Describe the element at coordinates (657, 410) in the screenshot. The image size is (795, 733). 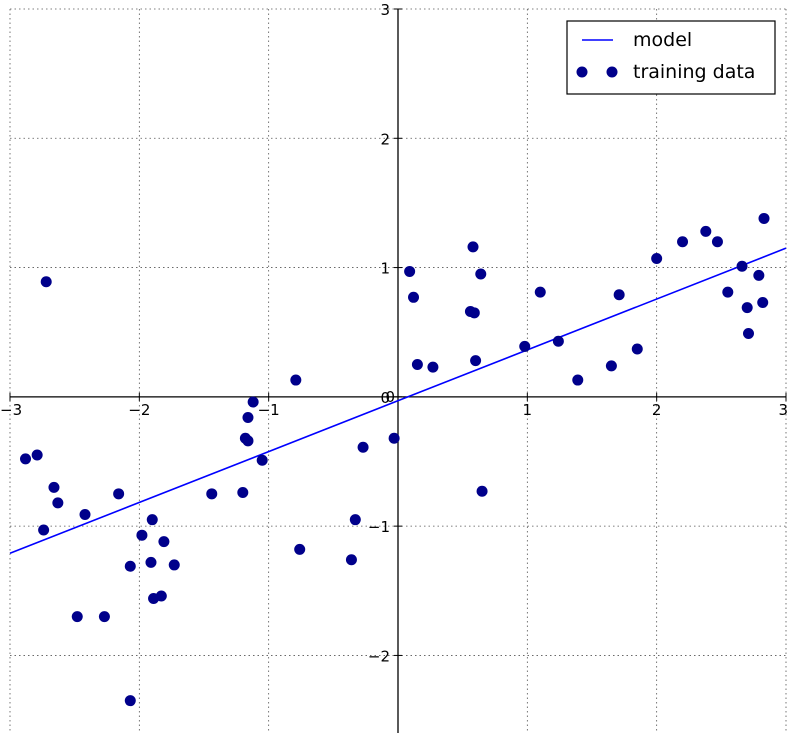
I see `x-tick-label: 2` at that location.